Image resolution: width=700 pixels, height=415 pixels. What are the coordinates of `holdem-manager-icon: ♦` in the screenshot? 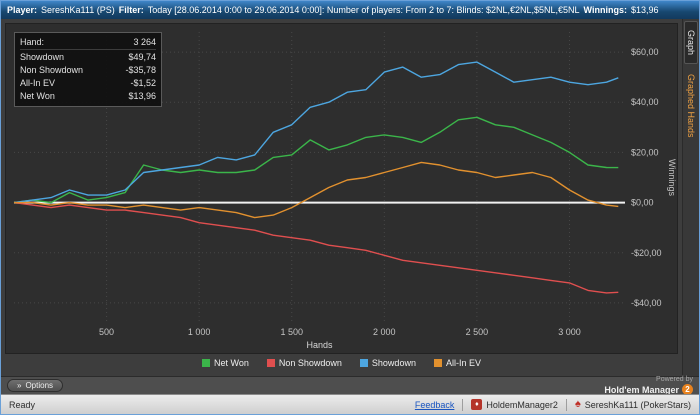 It's located at (477, 404).